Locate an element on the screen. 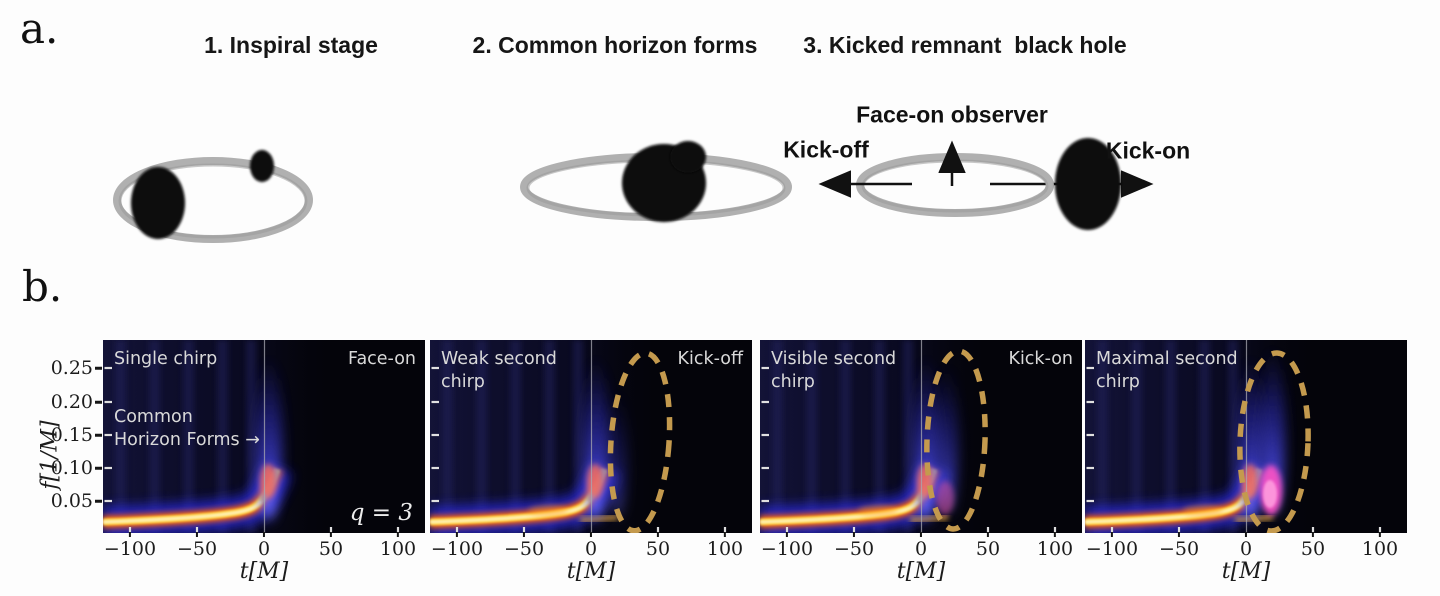 This screenshot has height=596, width=1440. chirp-type-label: Single chirp is located at coordinates (166, 359).